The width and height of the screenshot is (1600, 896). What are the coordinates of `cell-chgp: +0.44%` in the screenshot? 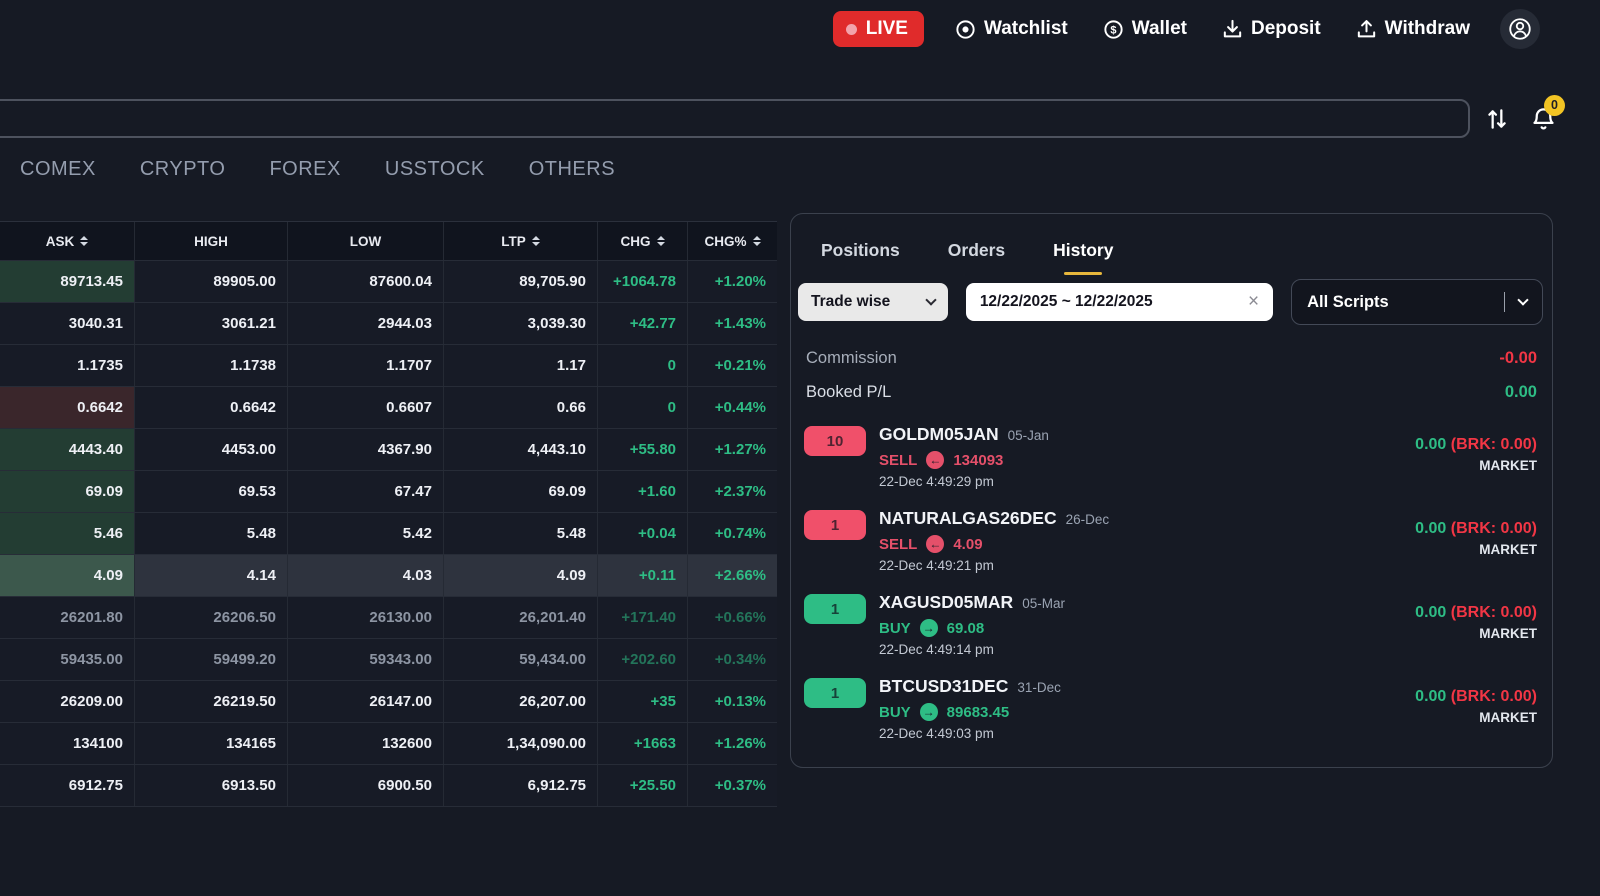 It's located at (740, 407).